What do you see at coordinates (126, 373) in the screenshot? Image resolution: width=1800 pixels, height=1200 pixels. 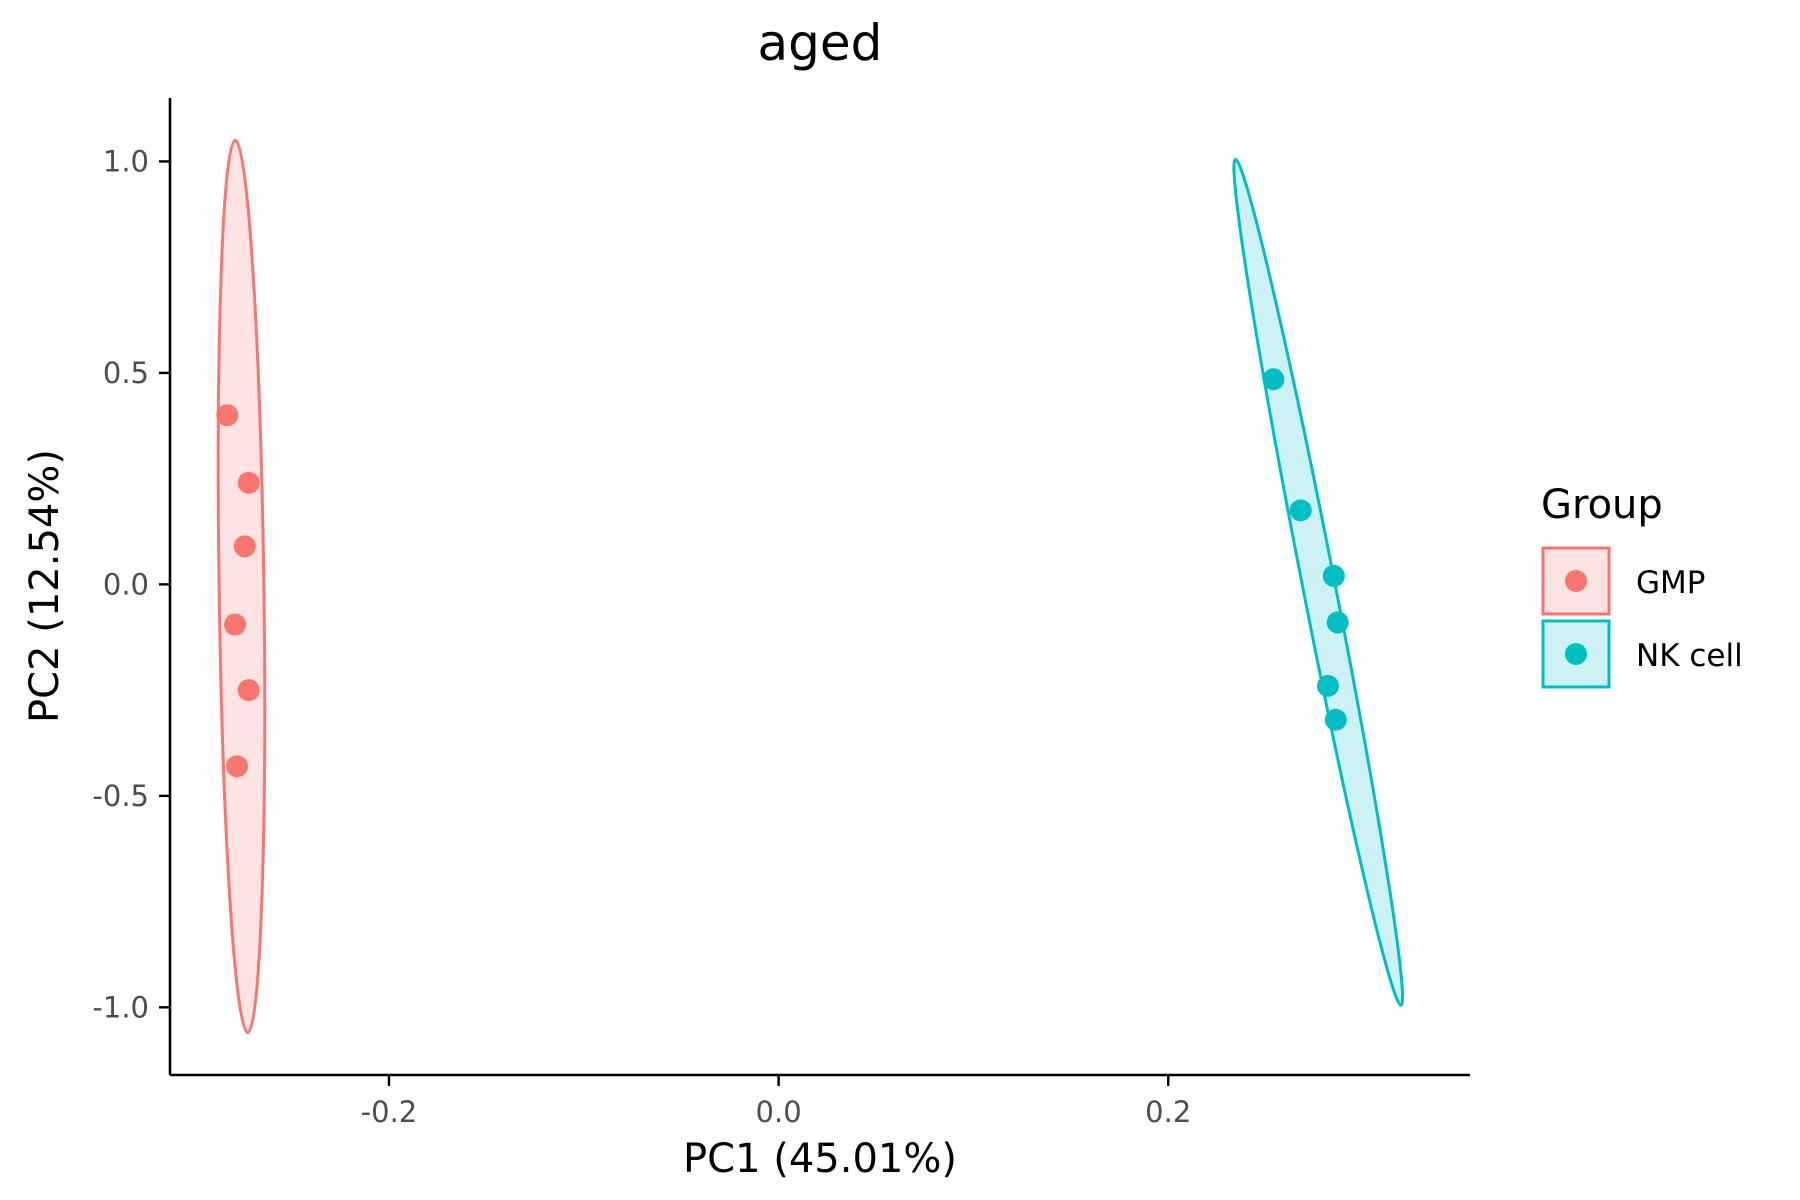 I see `y-tick-label: 0.5` at bounding box center [126, 373].